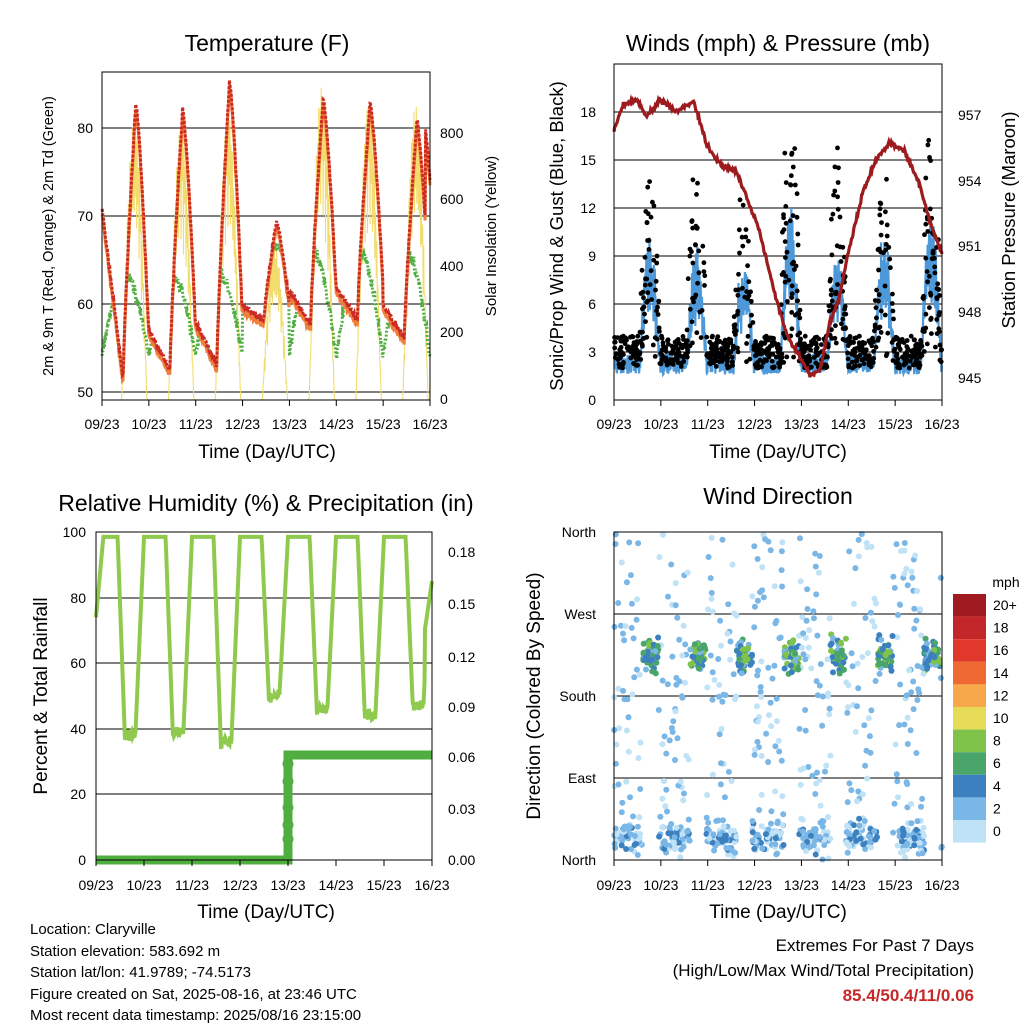  I want to click on temp-ytick-right: 200, so click(452, 332).